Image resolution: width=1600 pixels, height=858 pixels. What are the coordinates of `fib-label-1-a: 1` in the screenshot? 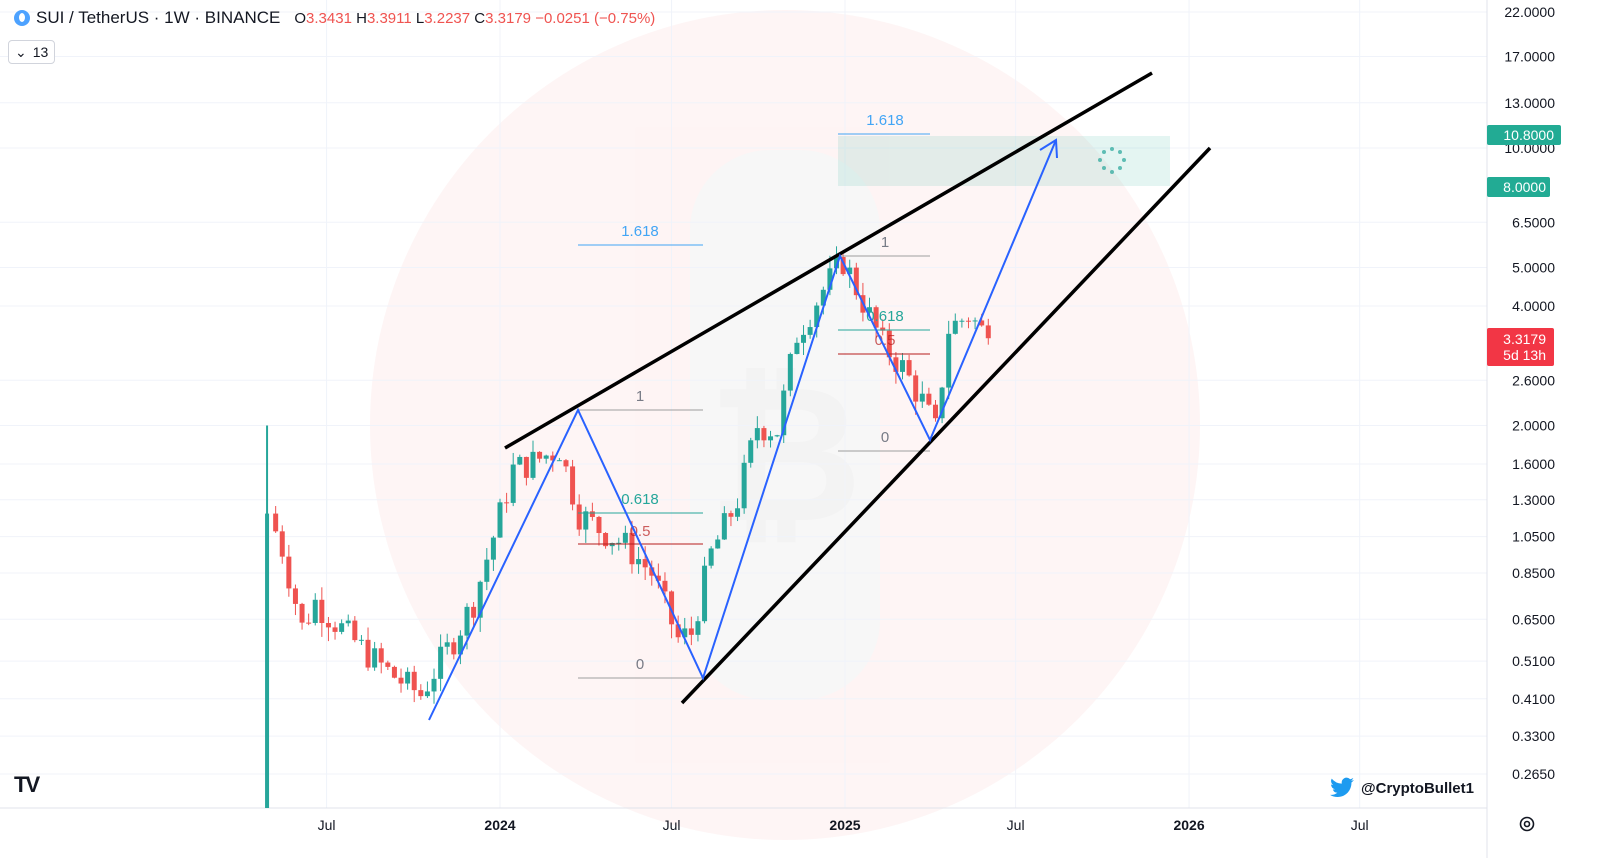 It's located at (640, 396).